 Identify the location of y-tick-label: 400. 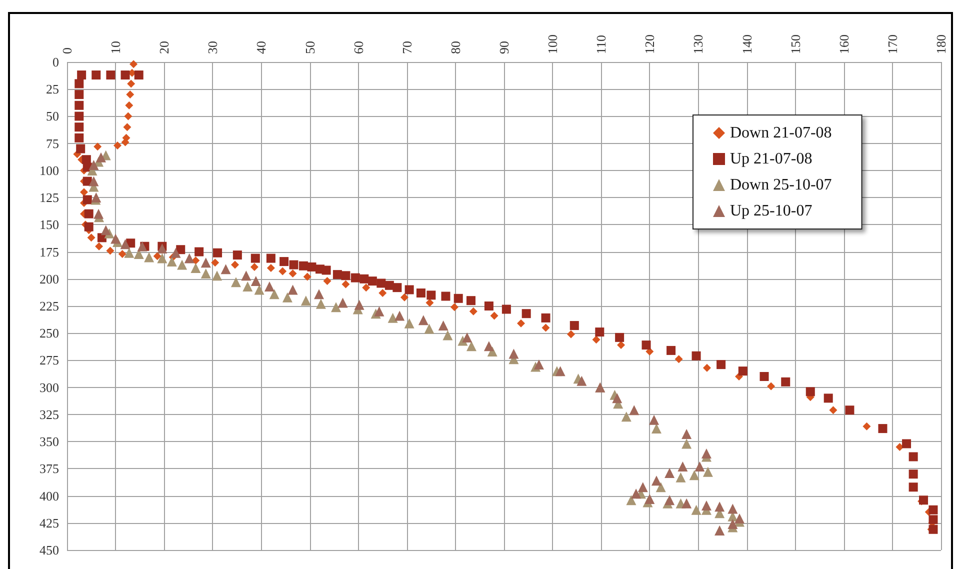
(49, 496).